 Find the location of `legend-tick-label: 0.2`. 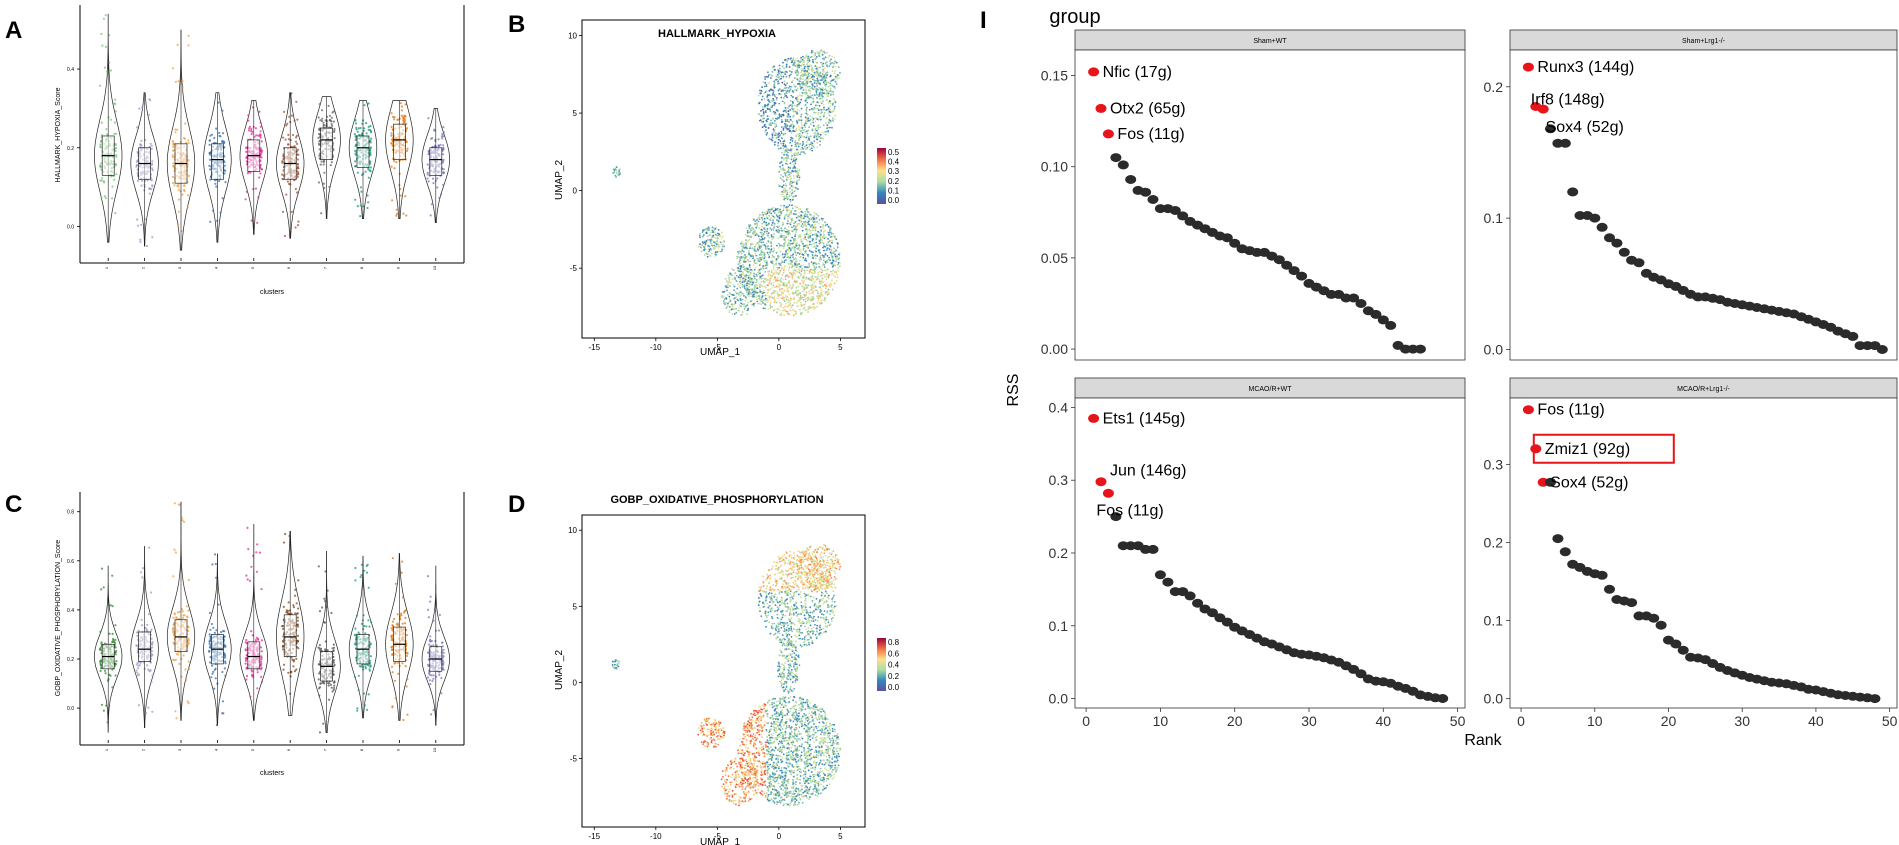

legend-tick-label: 0.2 is located at coordinates (894, 181).